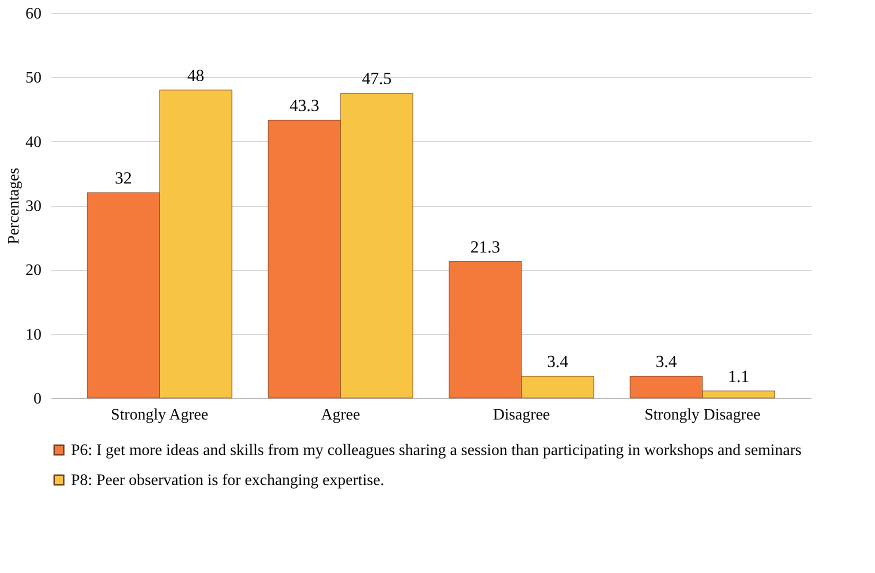 This screenshot has width=875, height=573. What do you see at coordinates (195, 75) in the screenshot?
I see `data-label: 48` at bounding box center [195, 75].